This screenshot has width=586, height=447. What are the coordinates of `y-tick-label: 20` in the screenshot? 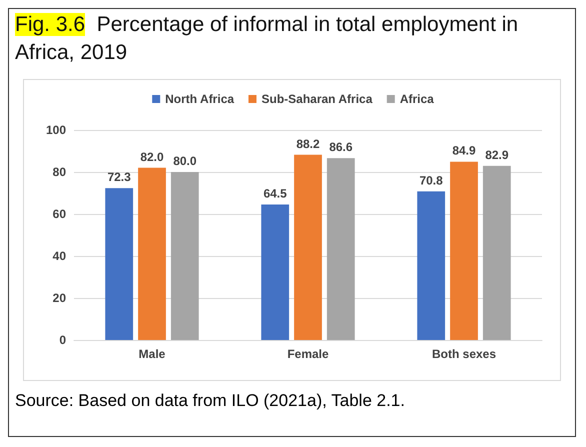 It's located at (59, 298).